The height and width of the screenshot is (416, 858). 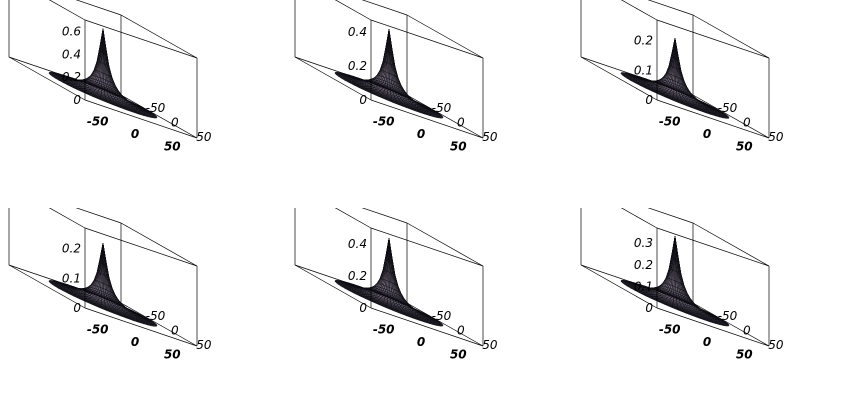 I want to click on surface-plot-svg: -50 0 50 50 0 -50 0 0.1 0.2, so click(x=682, y=77).